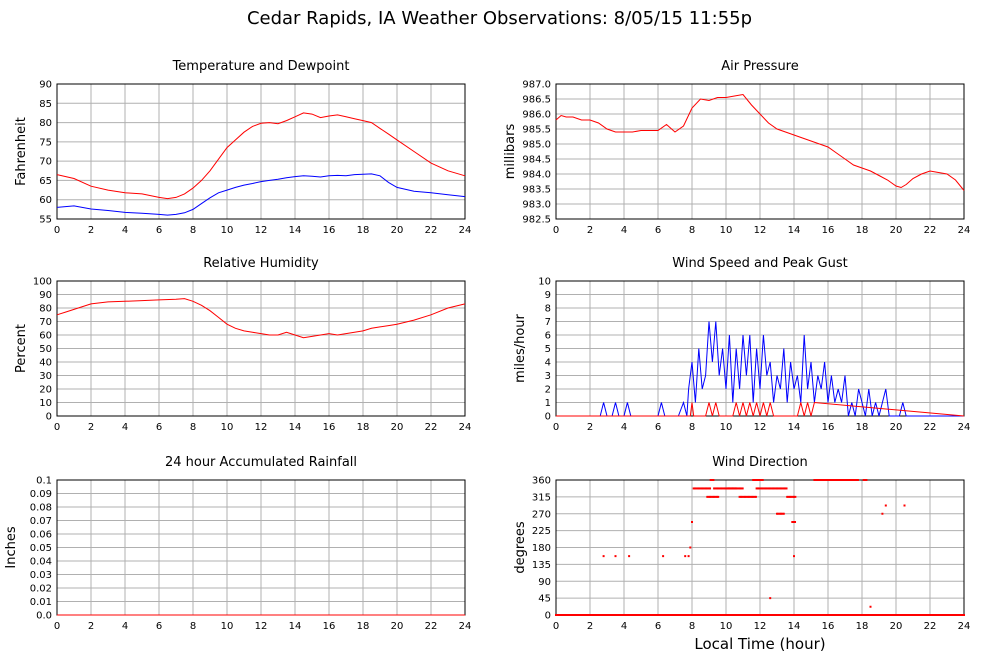  What do you see at coordinates (431, 626) in the screenshot?
I see `x-tick-label: 22` at bounding box center [431, 626].